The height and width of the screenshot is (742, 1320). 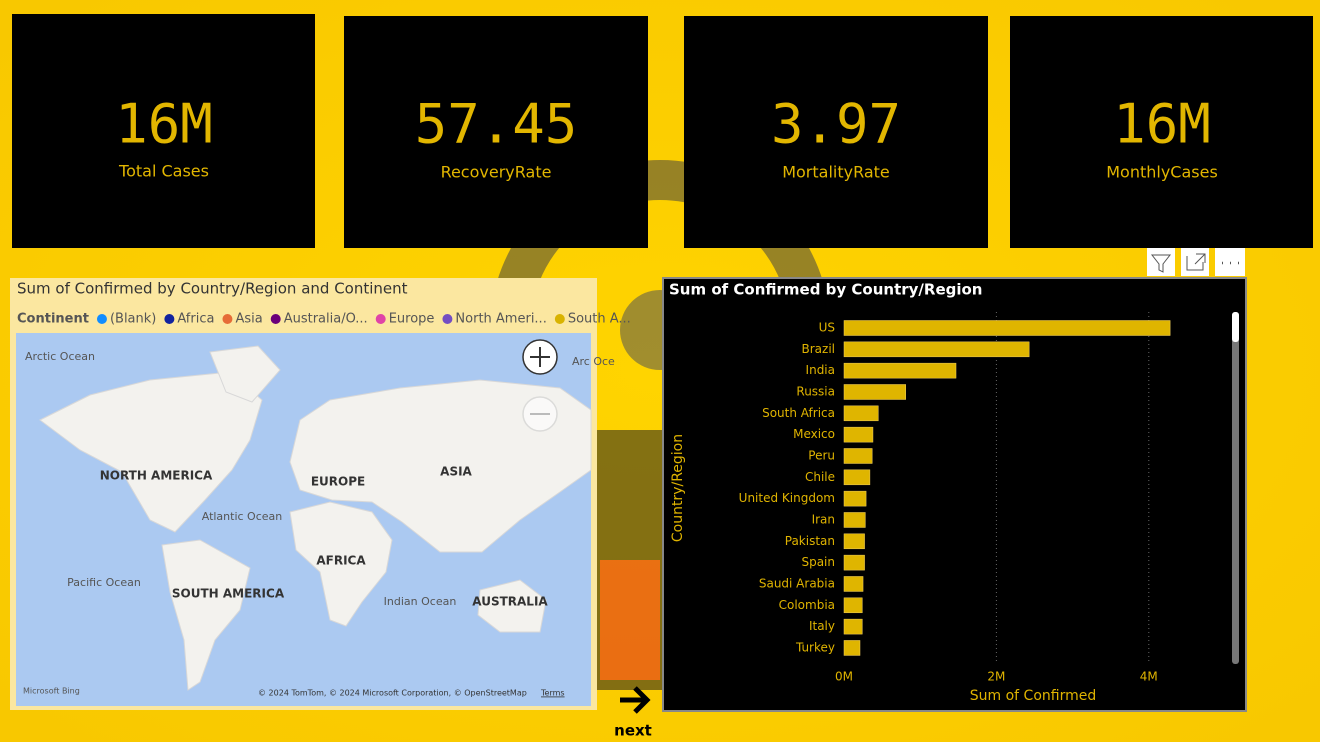 What do you see at coordinates (195, 319) in the screenshot?
I see `legend-item: Africa` at bounding box center [195, 319].